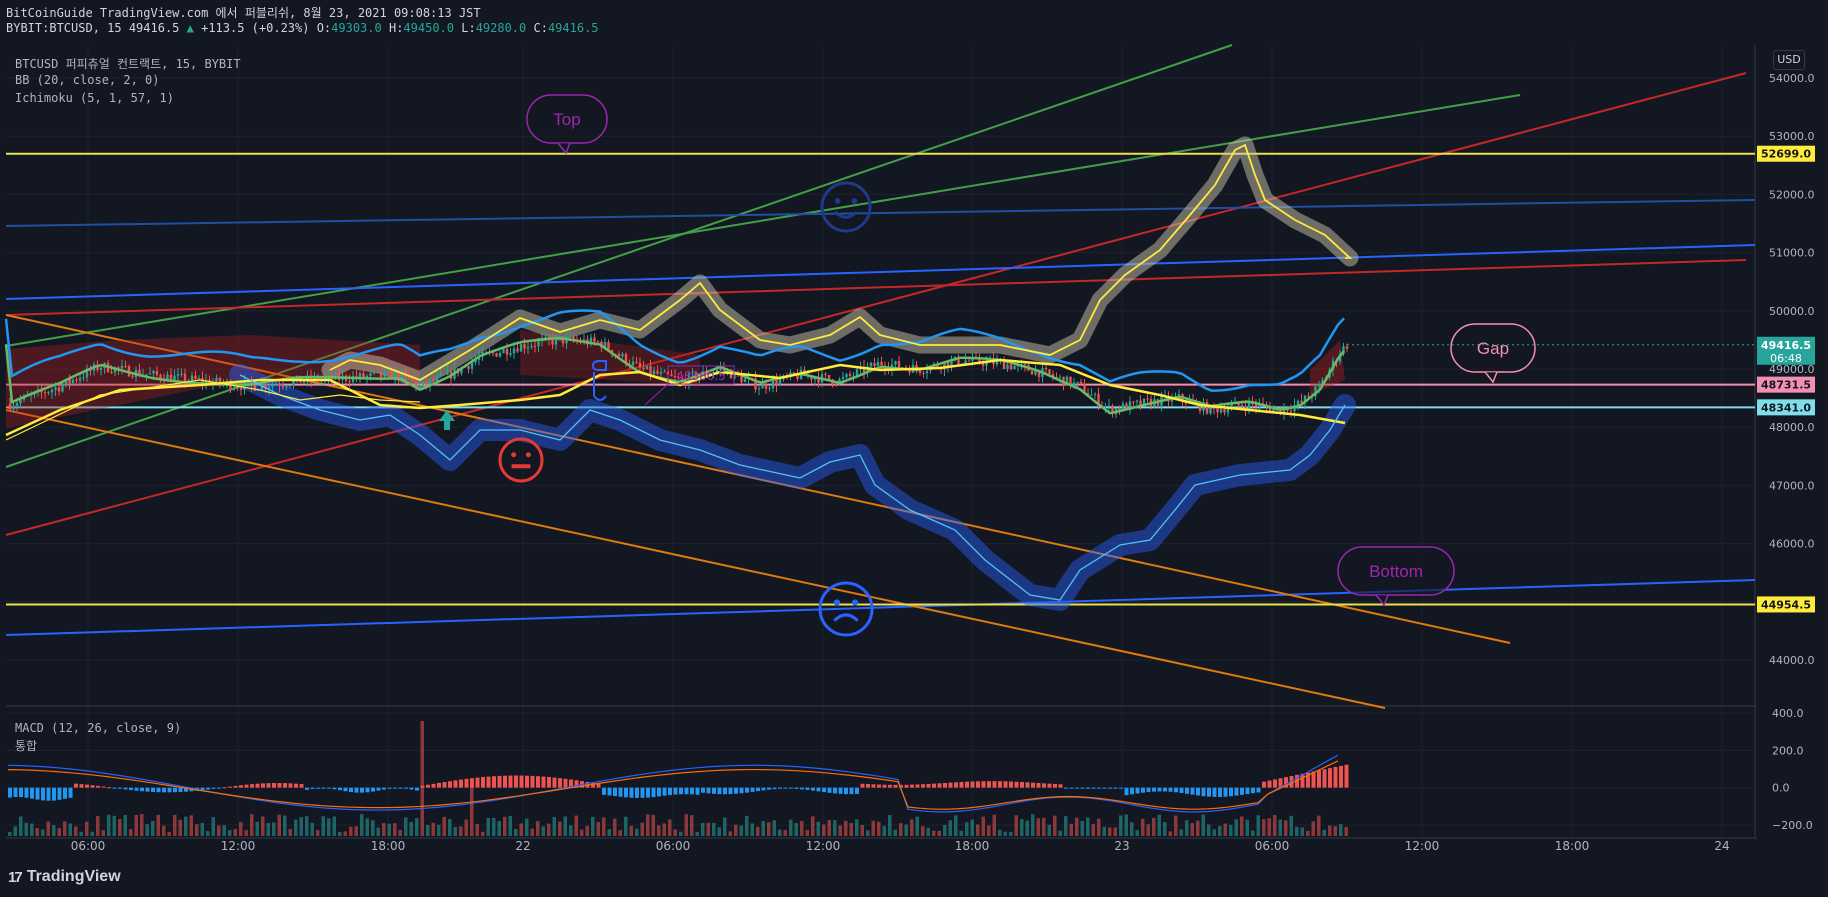 This screenshot has height=897, width=1828. Describe the element at coordinates (1786, 345) in the screenshot. I see `price-tag-value: 49416.5` at that location.